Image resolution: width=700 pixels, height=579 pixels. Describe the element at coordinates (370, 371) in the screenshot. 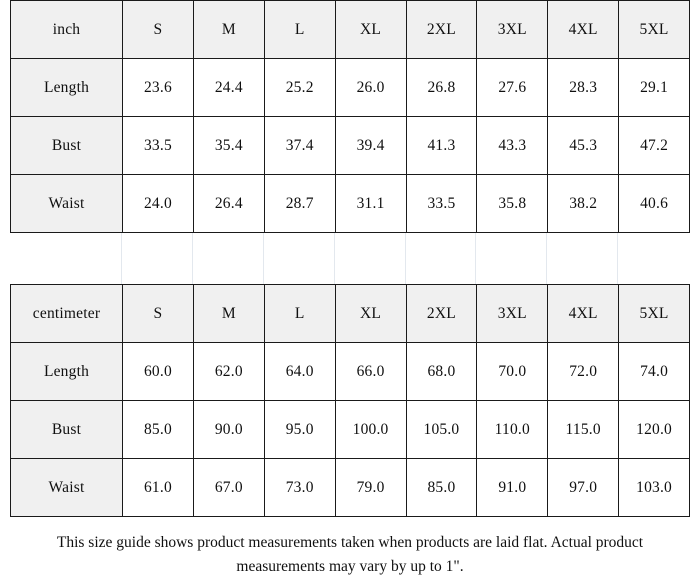

I see `cell-value: 66.0` at that location.